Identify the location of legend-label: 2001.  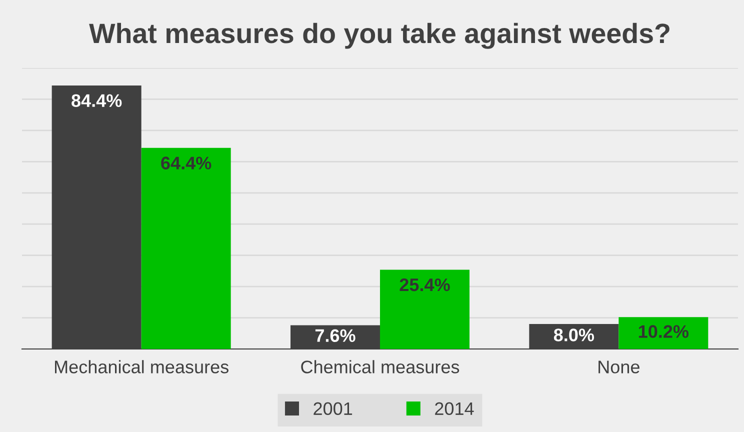
(333, 409).